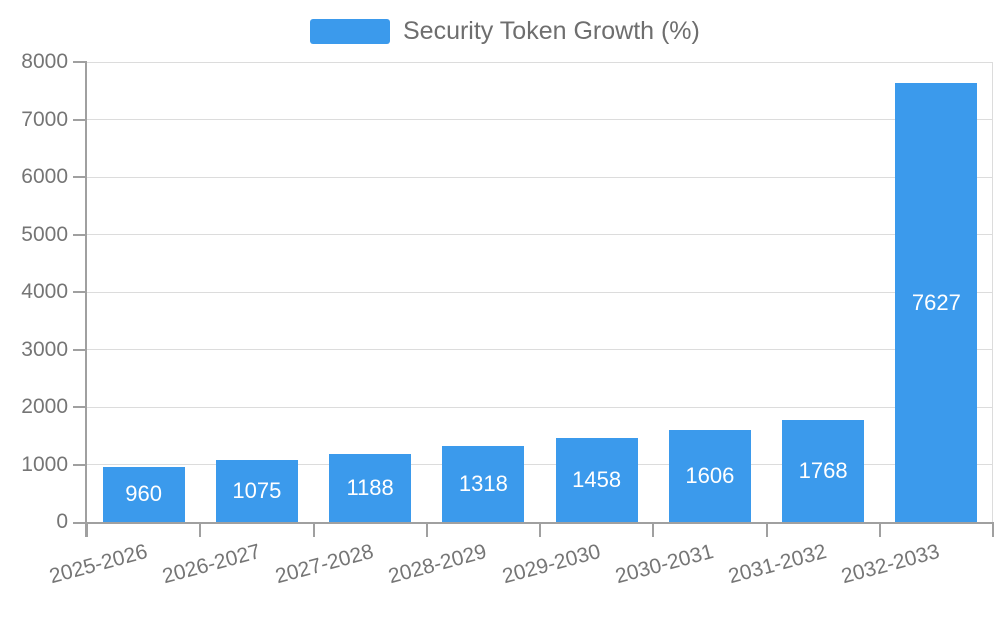 The width and height of the screenshot is (1000, 620). What do you see at coordinates (44, 234) in the screenshot?
I see `y-axis-label: 5000` at bounding box center [44, 234].